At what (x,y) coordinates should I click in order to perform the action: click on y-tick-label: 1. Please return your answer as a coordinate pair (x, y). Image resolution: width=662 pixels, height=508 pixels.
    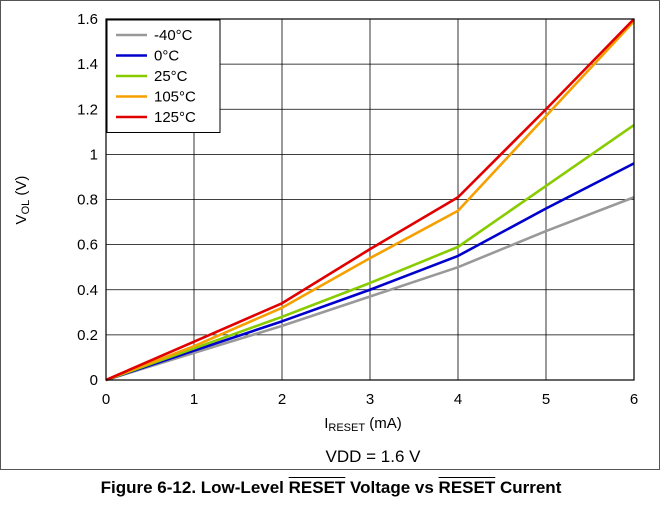
    Looking at the image, I should click on (94, 154).